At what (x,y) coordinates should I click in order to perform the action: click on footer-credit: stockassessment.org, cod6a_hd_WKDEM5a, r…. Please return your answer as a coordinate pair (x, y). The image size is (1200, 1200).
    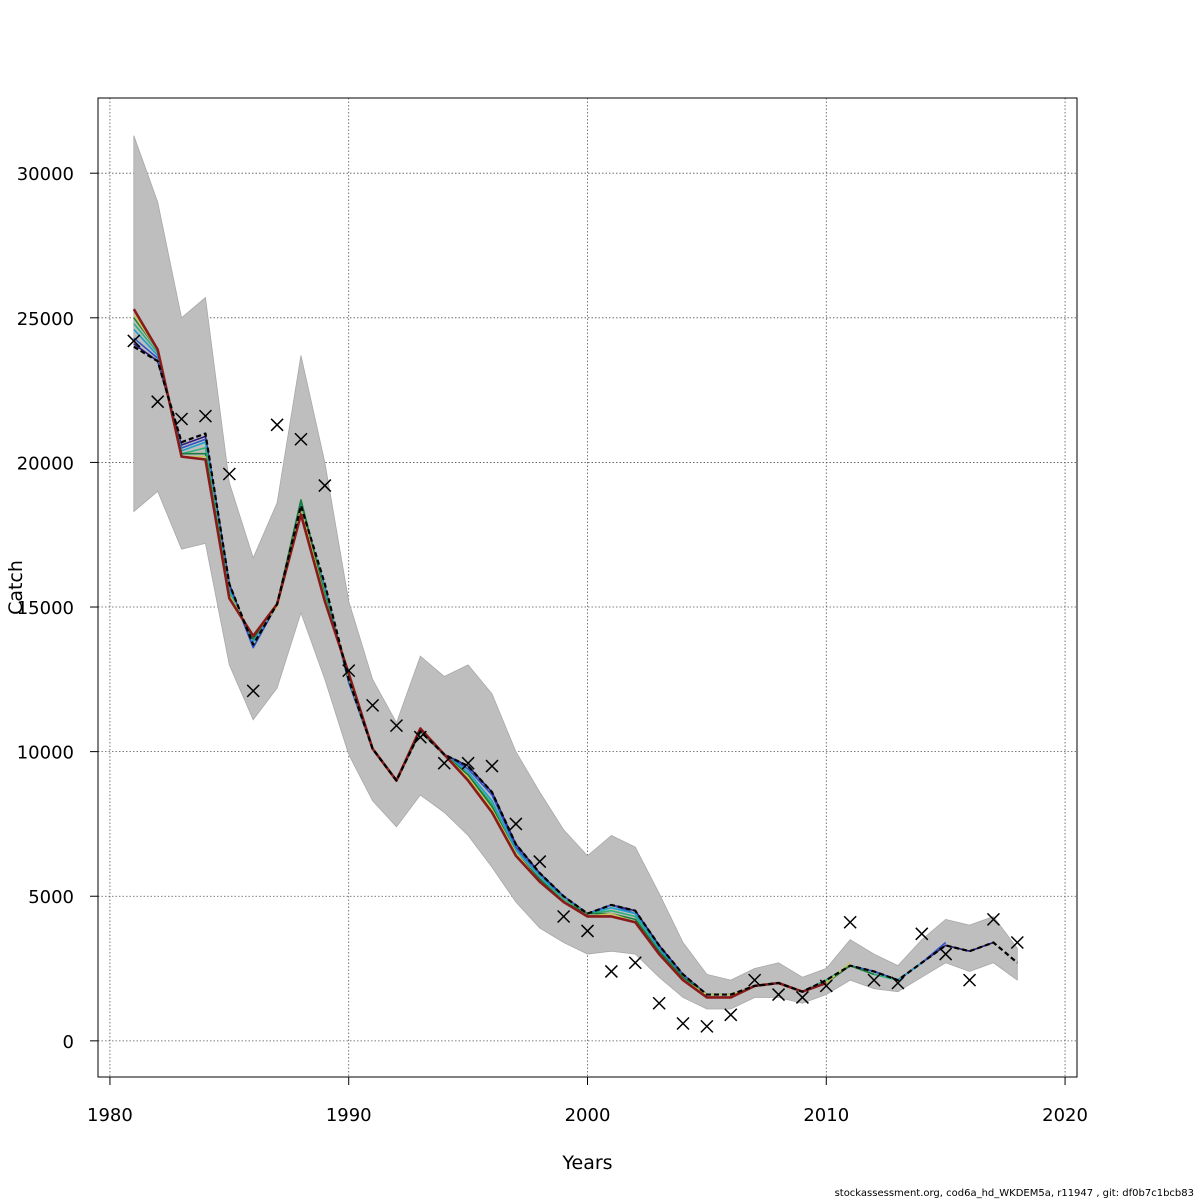
    Looking at the image, I should click on (1014, 1193).